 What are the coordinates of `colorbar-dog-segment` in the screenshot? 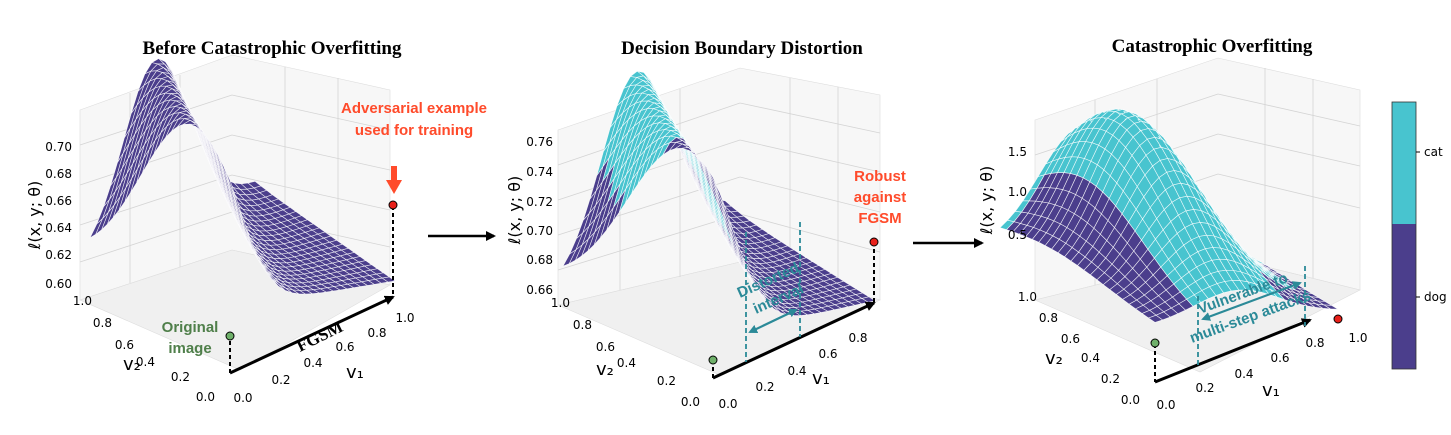 It's located at (1404, 296).